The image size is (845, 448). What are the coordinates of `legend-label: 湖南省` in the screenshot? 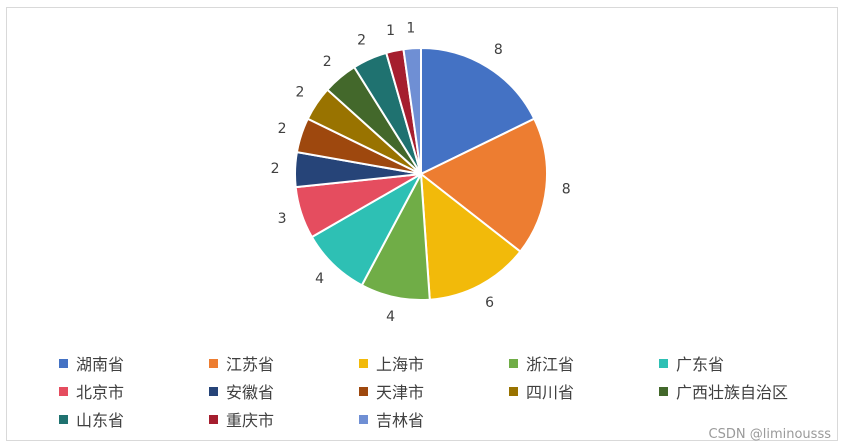 It's located at (100, 364).